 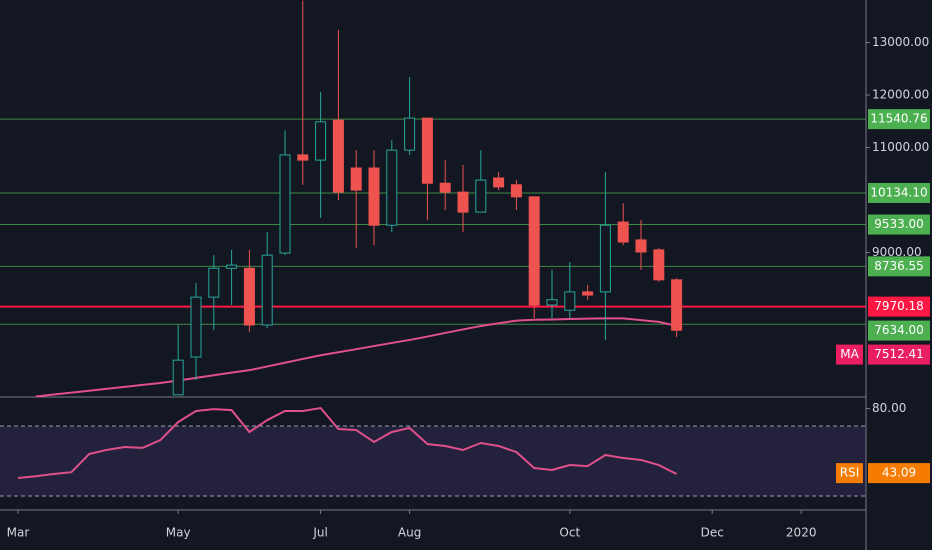 I want to click on x-tick-label: Oct, so click(x=569, y=533).